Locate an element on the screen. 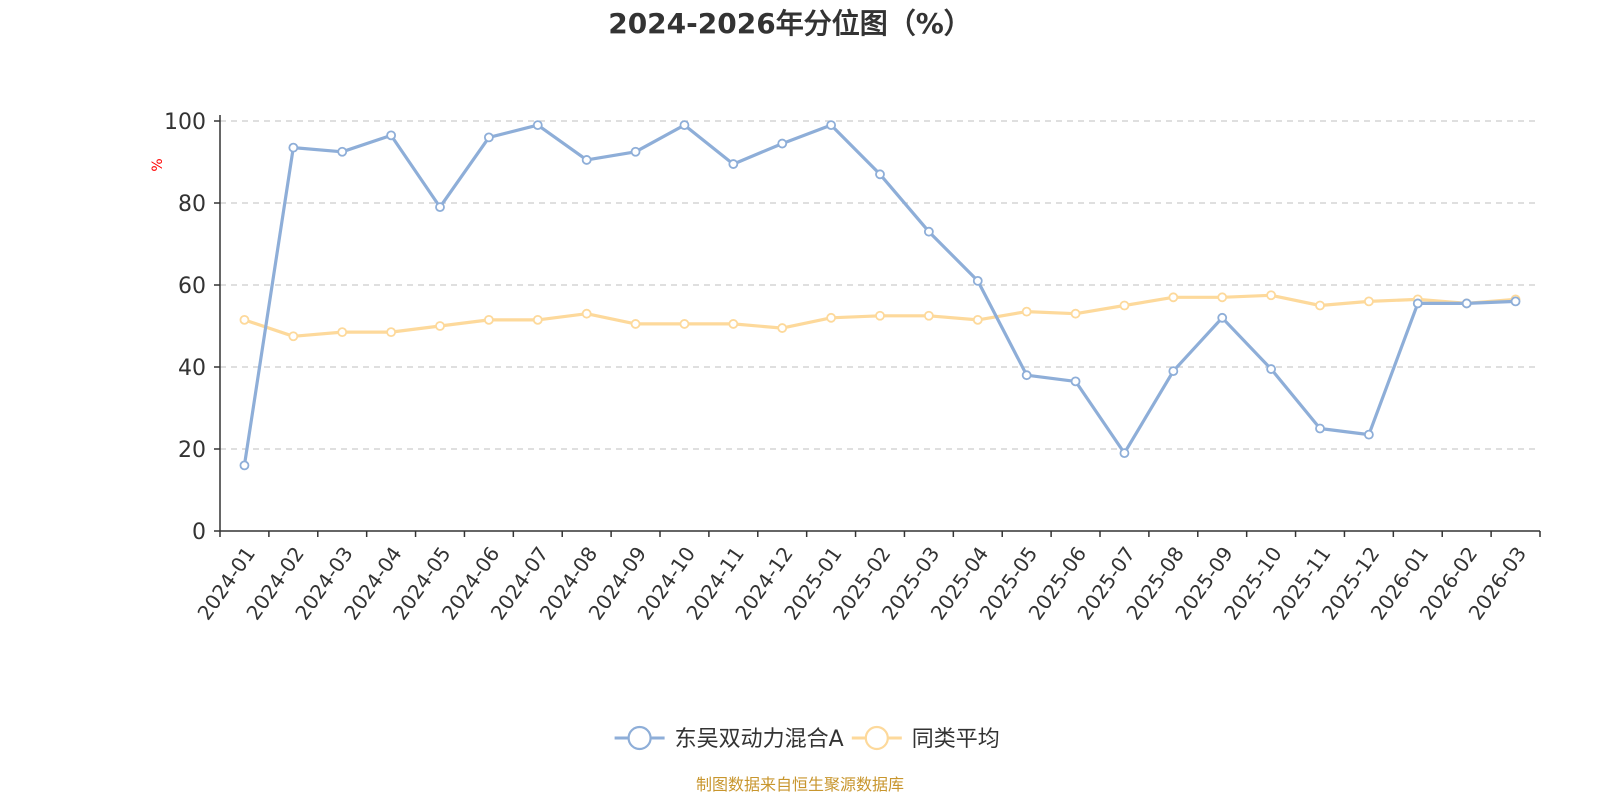  y-tick-label: 20 is located at coordinates (192, 450).